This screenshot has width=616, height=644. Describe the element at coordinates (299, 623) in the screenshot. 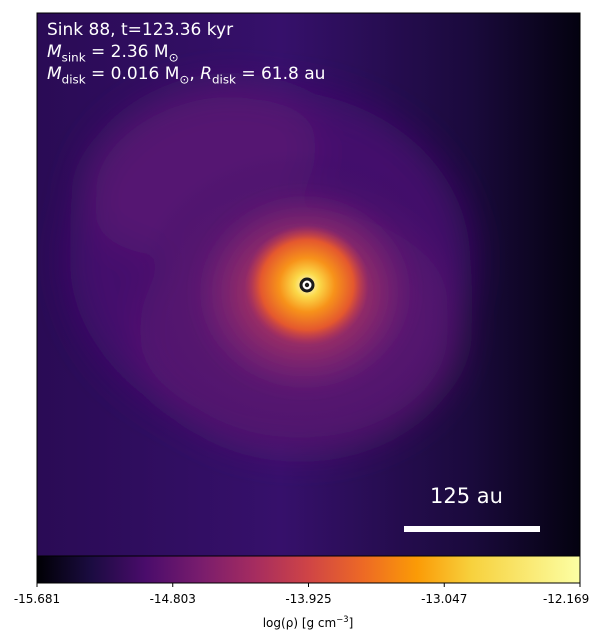

I see `colorbar-label-main: log(ρ) [g cm` at that location.